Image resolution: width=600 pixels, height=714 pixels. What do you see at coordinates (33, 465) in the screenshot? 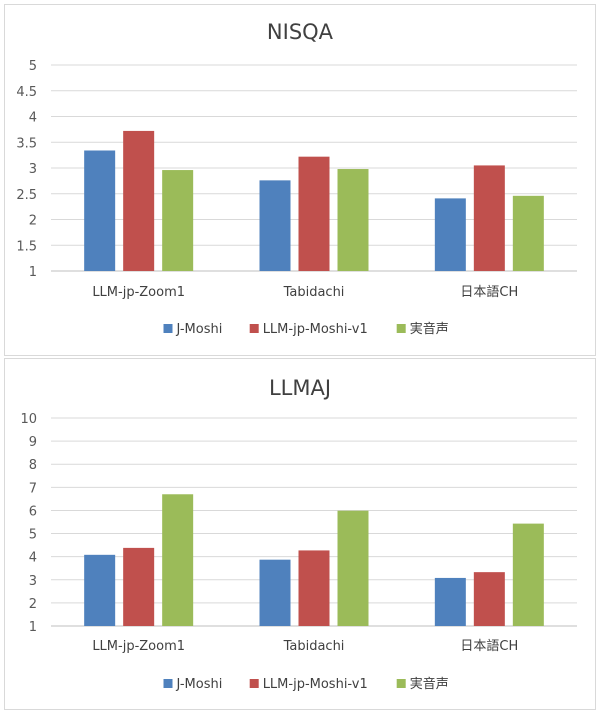
I see `y-tick-label: 8` at bounding box center [33, 465].